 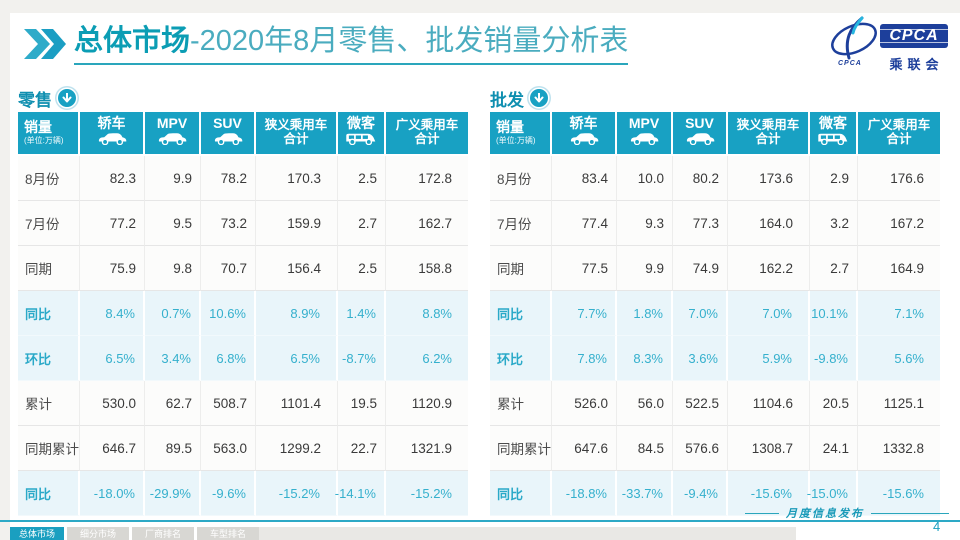 I want to click on slide-header: 总体市场-2020年8月零售、批发销量分析表, so click(x=326, y=48).